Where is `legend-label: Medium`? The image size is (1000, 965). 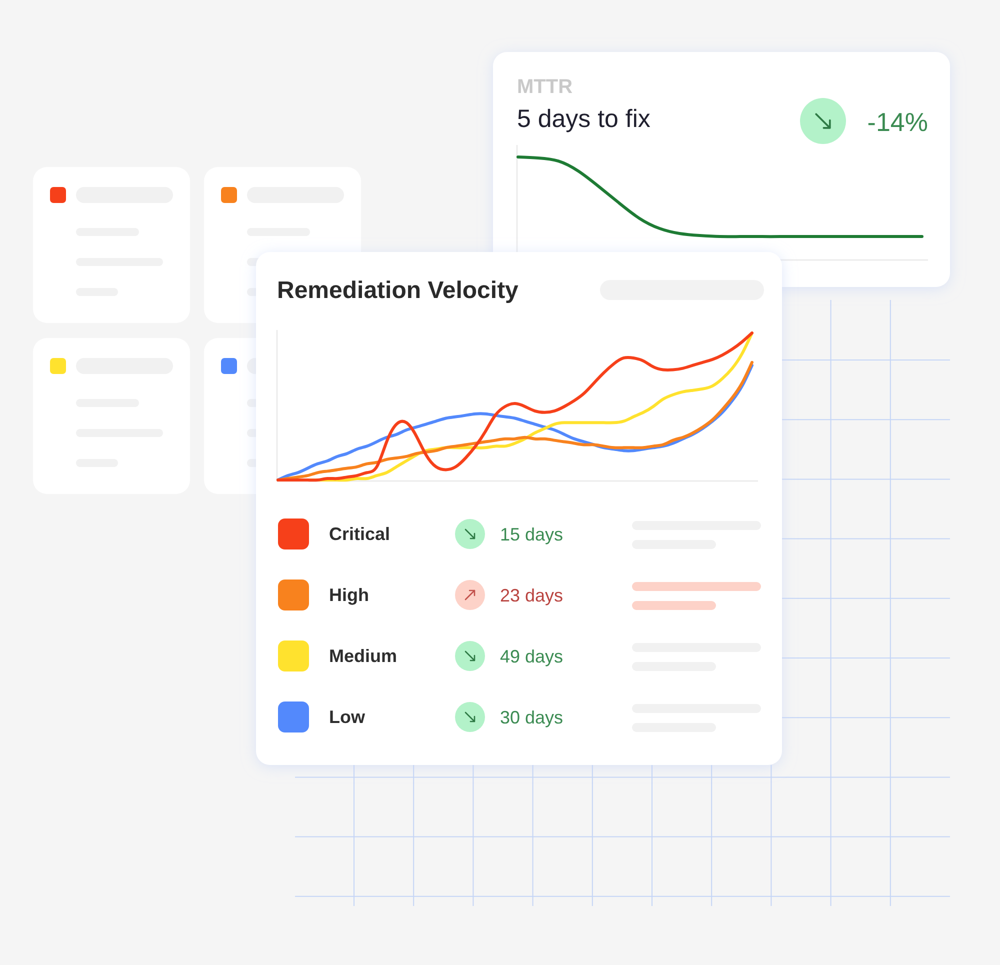
legend-label: Medium is located at coordinates (363, 656).